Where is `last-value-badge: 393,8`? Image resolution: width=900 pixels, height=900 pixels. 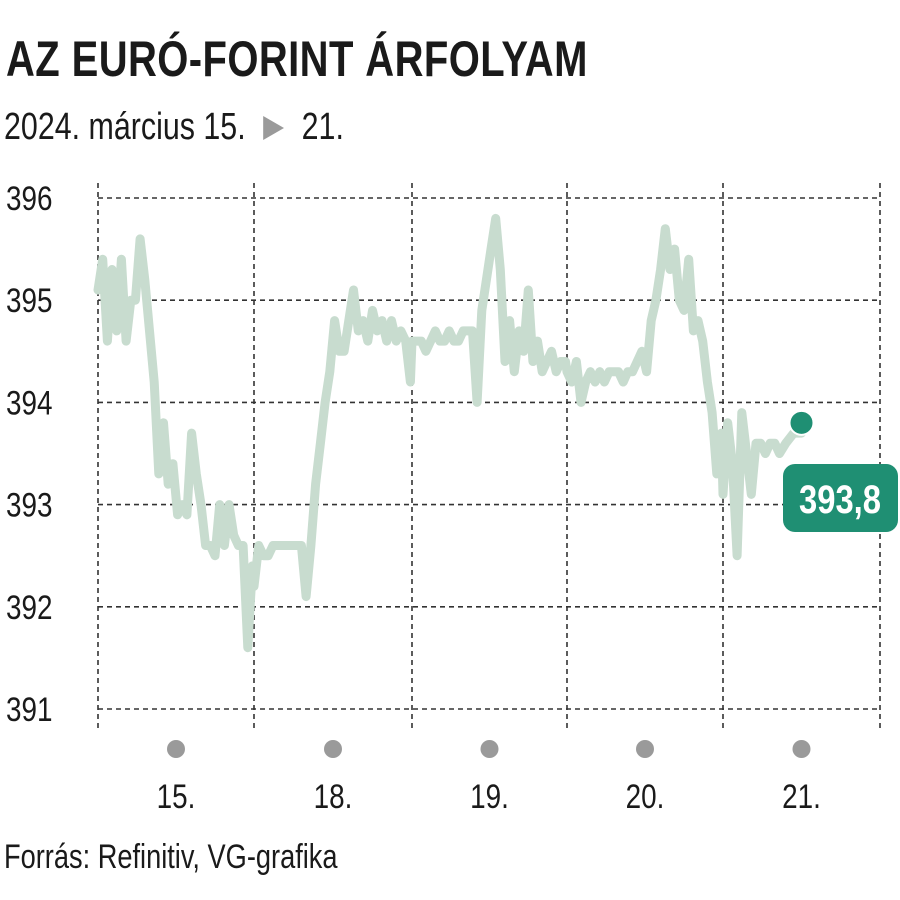
last-value-badge: 393,8 is located at coordinates (840, 470).